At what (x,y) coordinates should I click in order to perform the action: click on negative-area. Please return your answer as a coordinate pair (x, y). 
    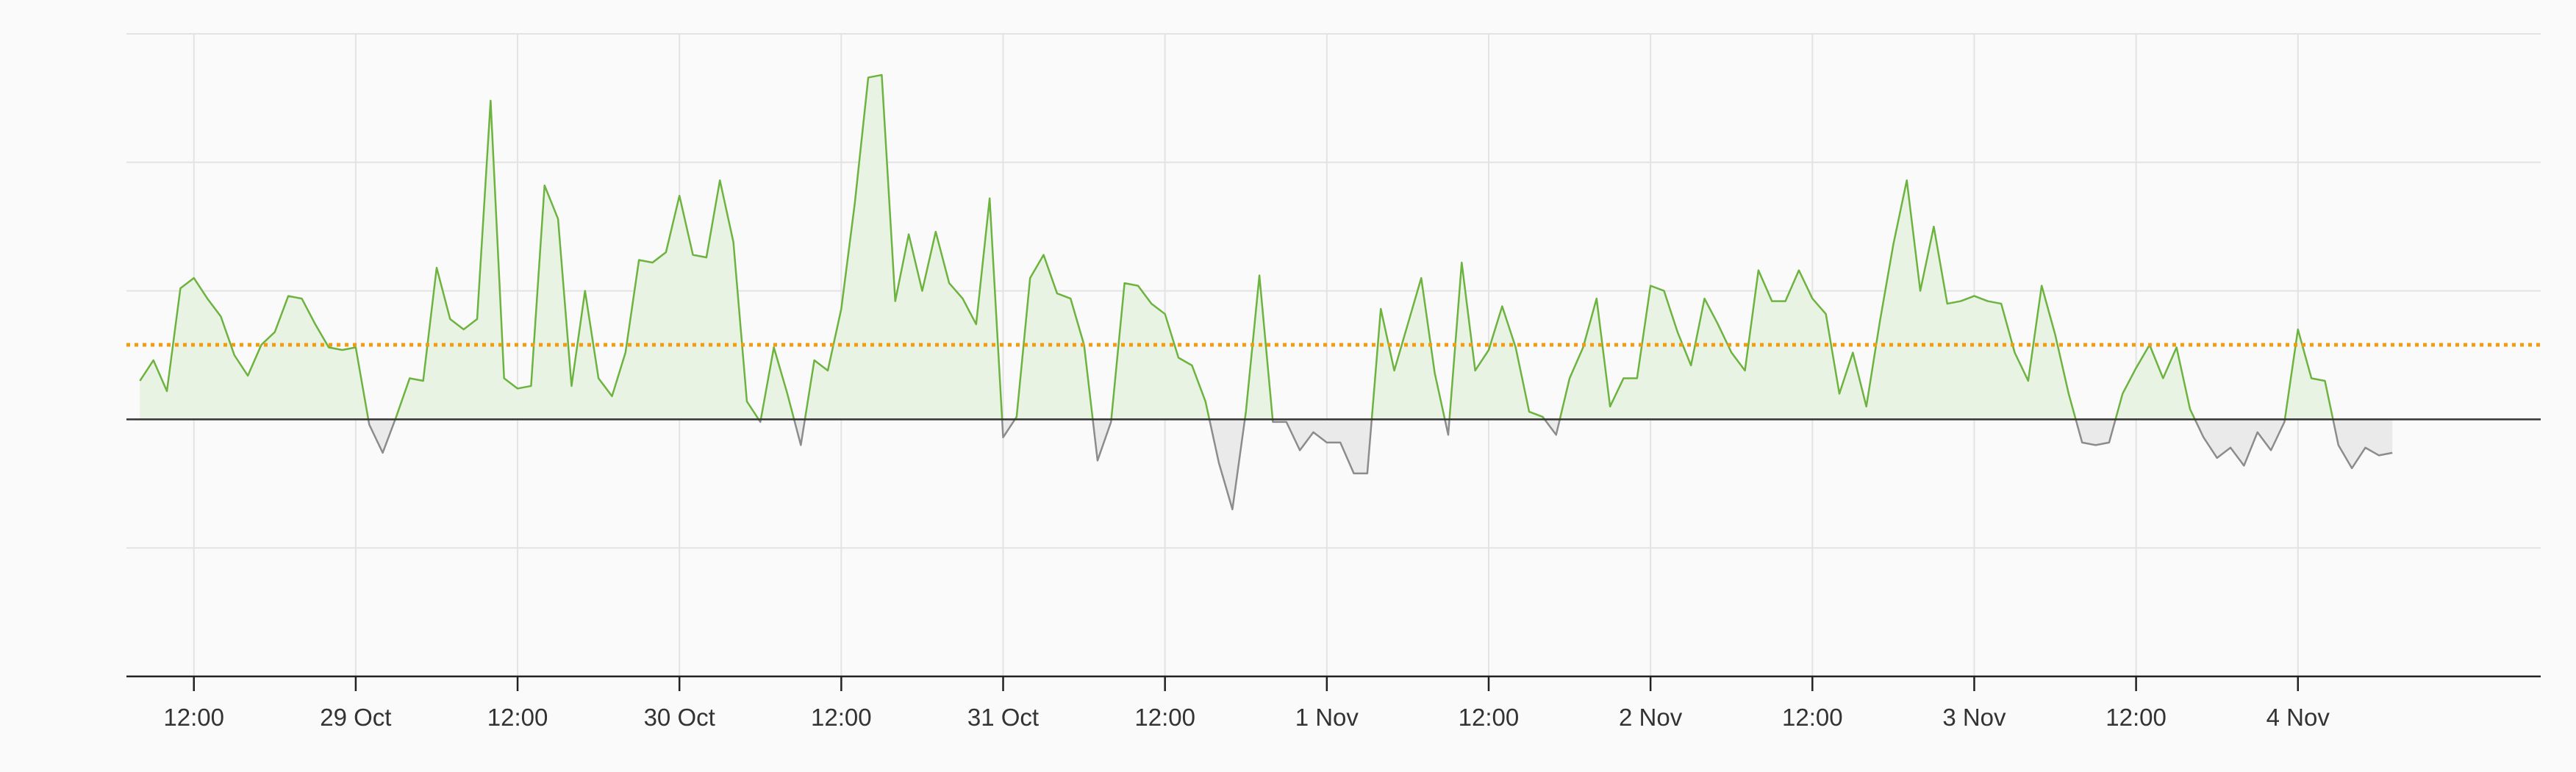
    Looking at the image, I should click on (1380, 464).